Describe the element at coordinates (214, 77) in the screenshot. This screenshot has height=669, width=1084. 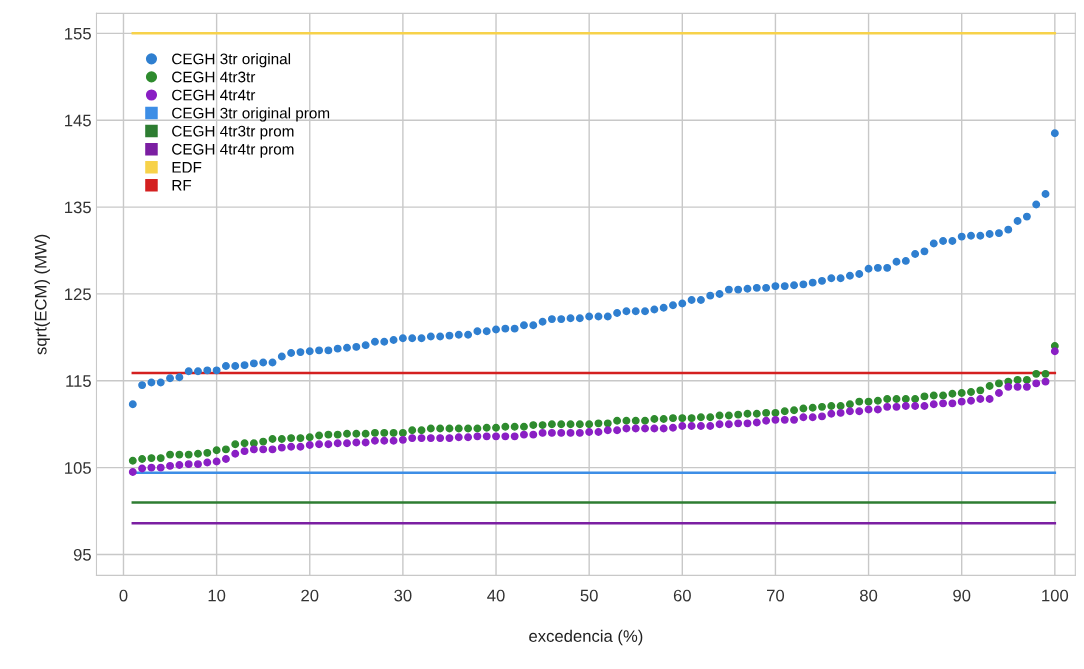
I see `legend-label: CEGH 4tr3tr` at that location.